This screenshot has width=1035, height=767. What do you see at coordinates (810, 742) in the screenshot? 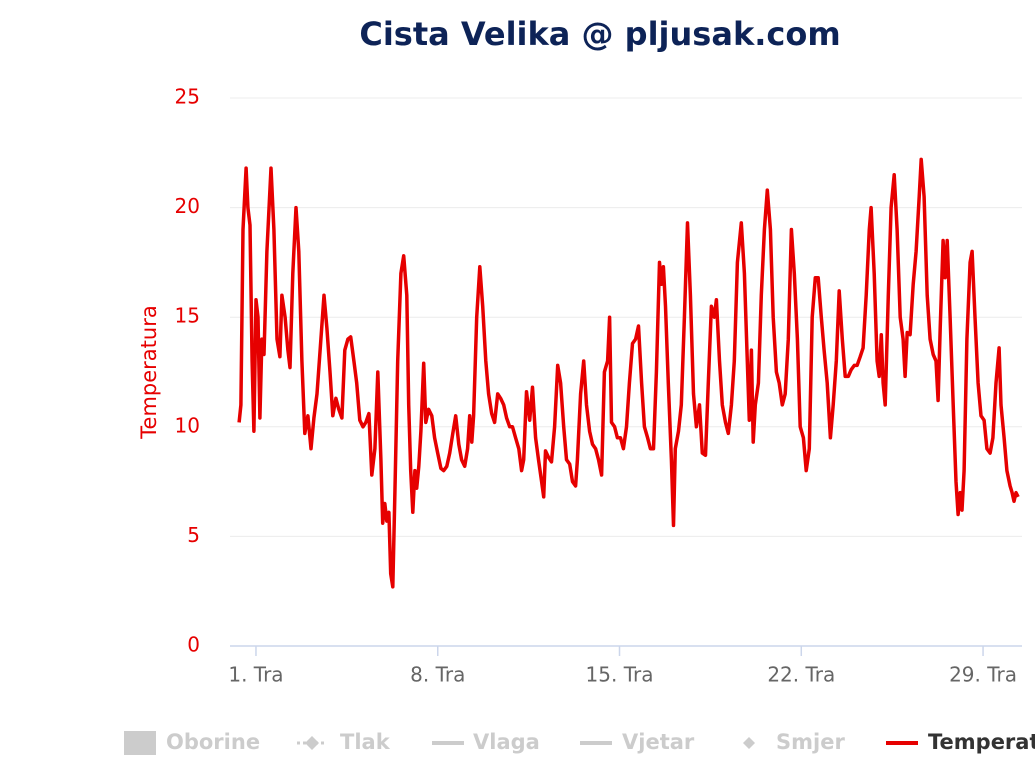
I see `legend-label: Smjer` at bounding box center [810, 742].